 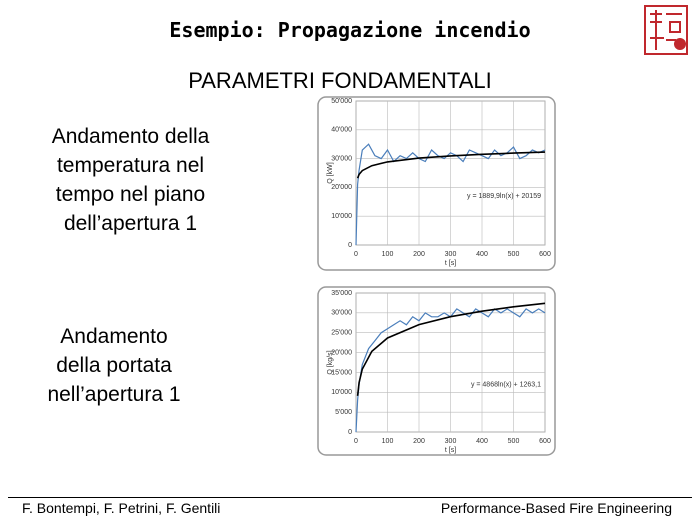 What do you see at coordinates (350, 30) in the screenshot?
I see `slide-title: Esempio: Propagazione incendio` at bounding box center [350, 30].